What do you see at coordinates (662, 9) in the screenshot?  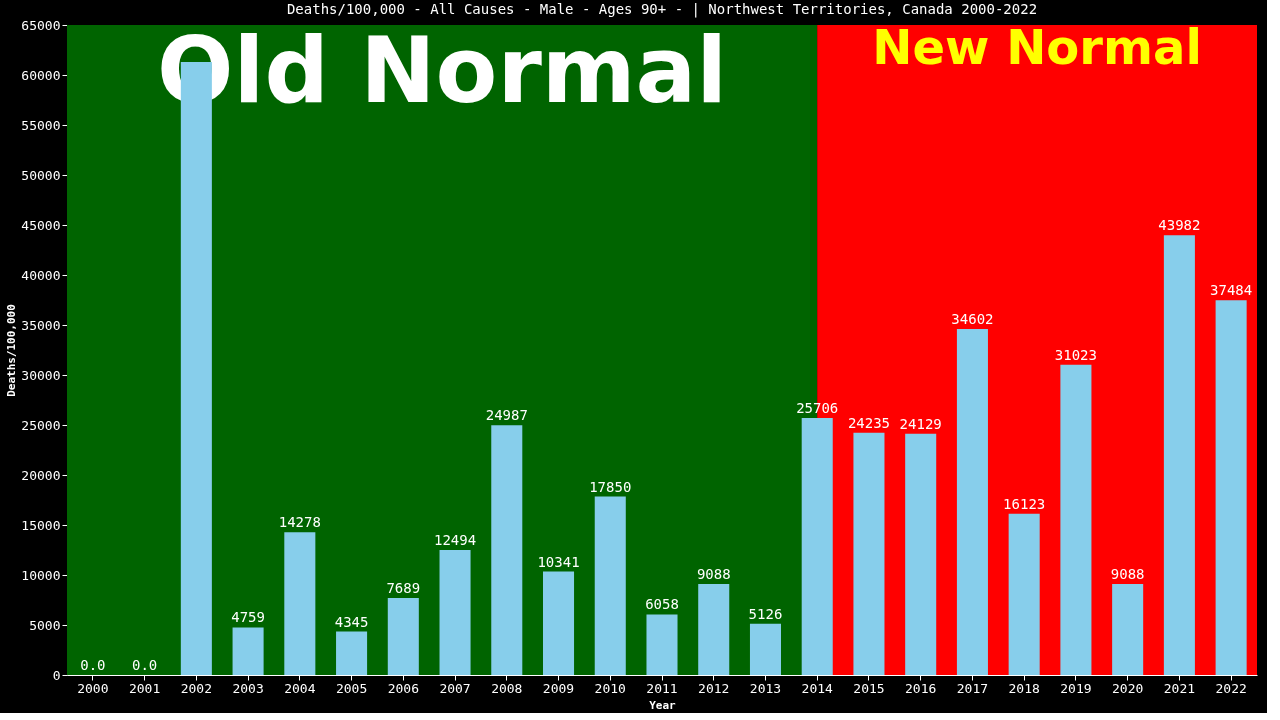 I see `chart-title: Deaths/100,000 - All Causes - Male - Ages 90+ - | Northwest Territories, Canada 2000-2022` at bounding box center [662, 9].